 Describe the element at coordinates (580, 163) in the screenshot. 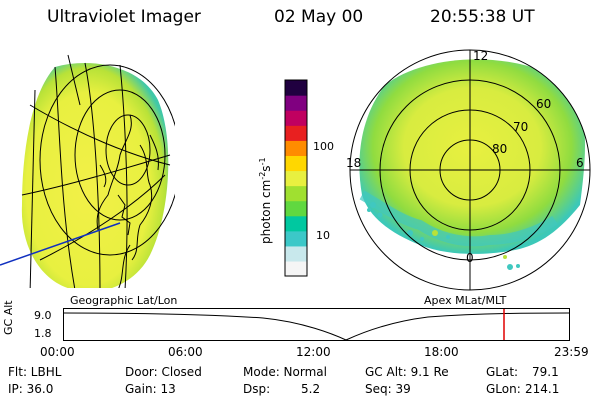

I see `mlt-label-6: 6` at that location.